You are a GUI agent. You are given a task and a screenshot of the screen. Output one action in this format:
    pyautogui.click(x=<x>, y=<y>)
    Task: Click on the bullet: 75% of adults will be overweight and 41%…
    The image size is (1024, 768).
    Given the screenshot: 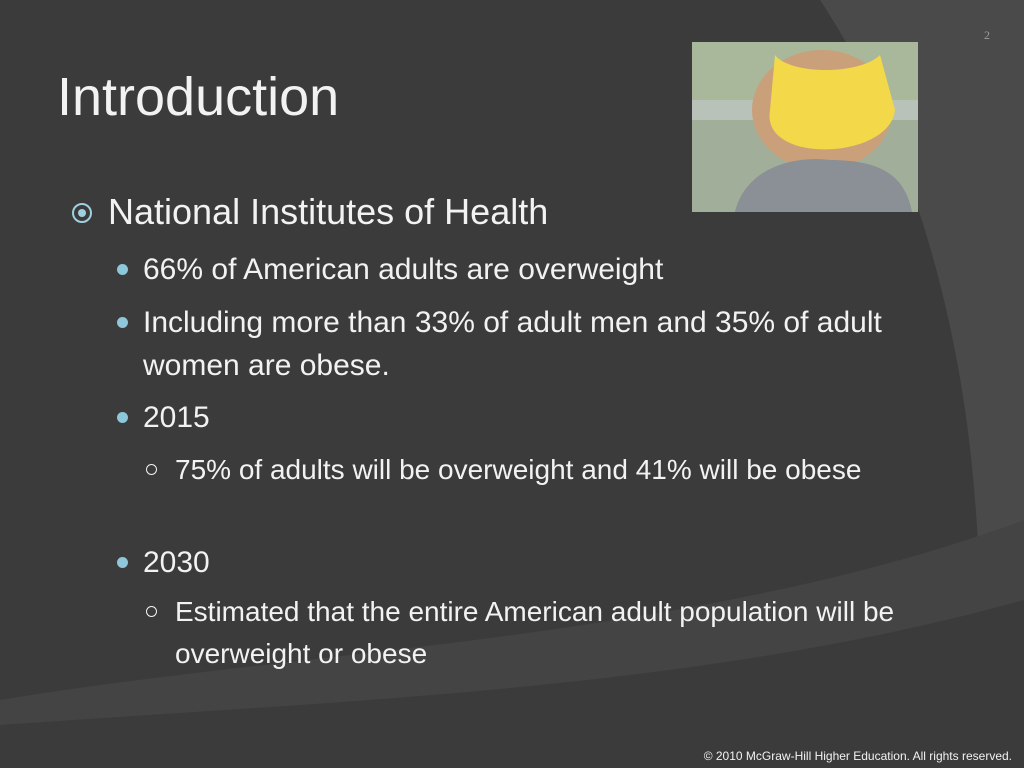 What is the action you would take?
    pyautogui.click(x=518, y=469)
    